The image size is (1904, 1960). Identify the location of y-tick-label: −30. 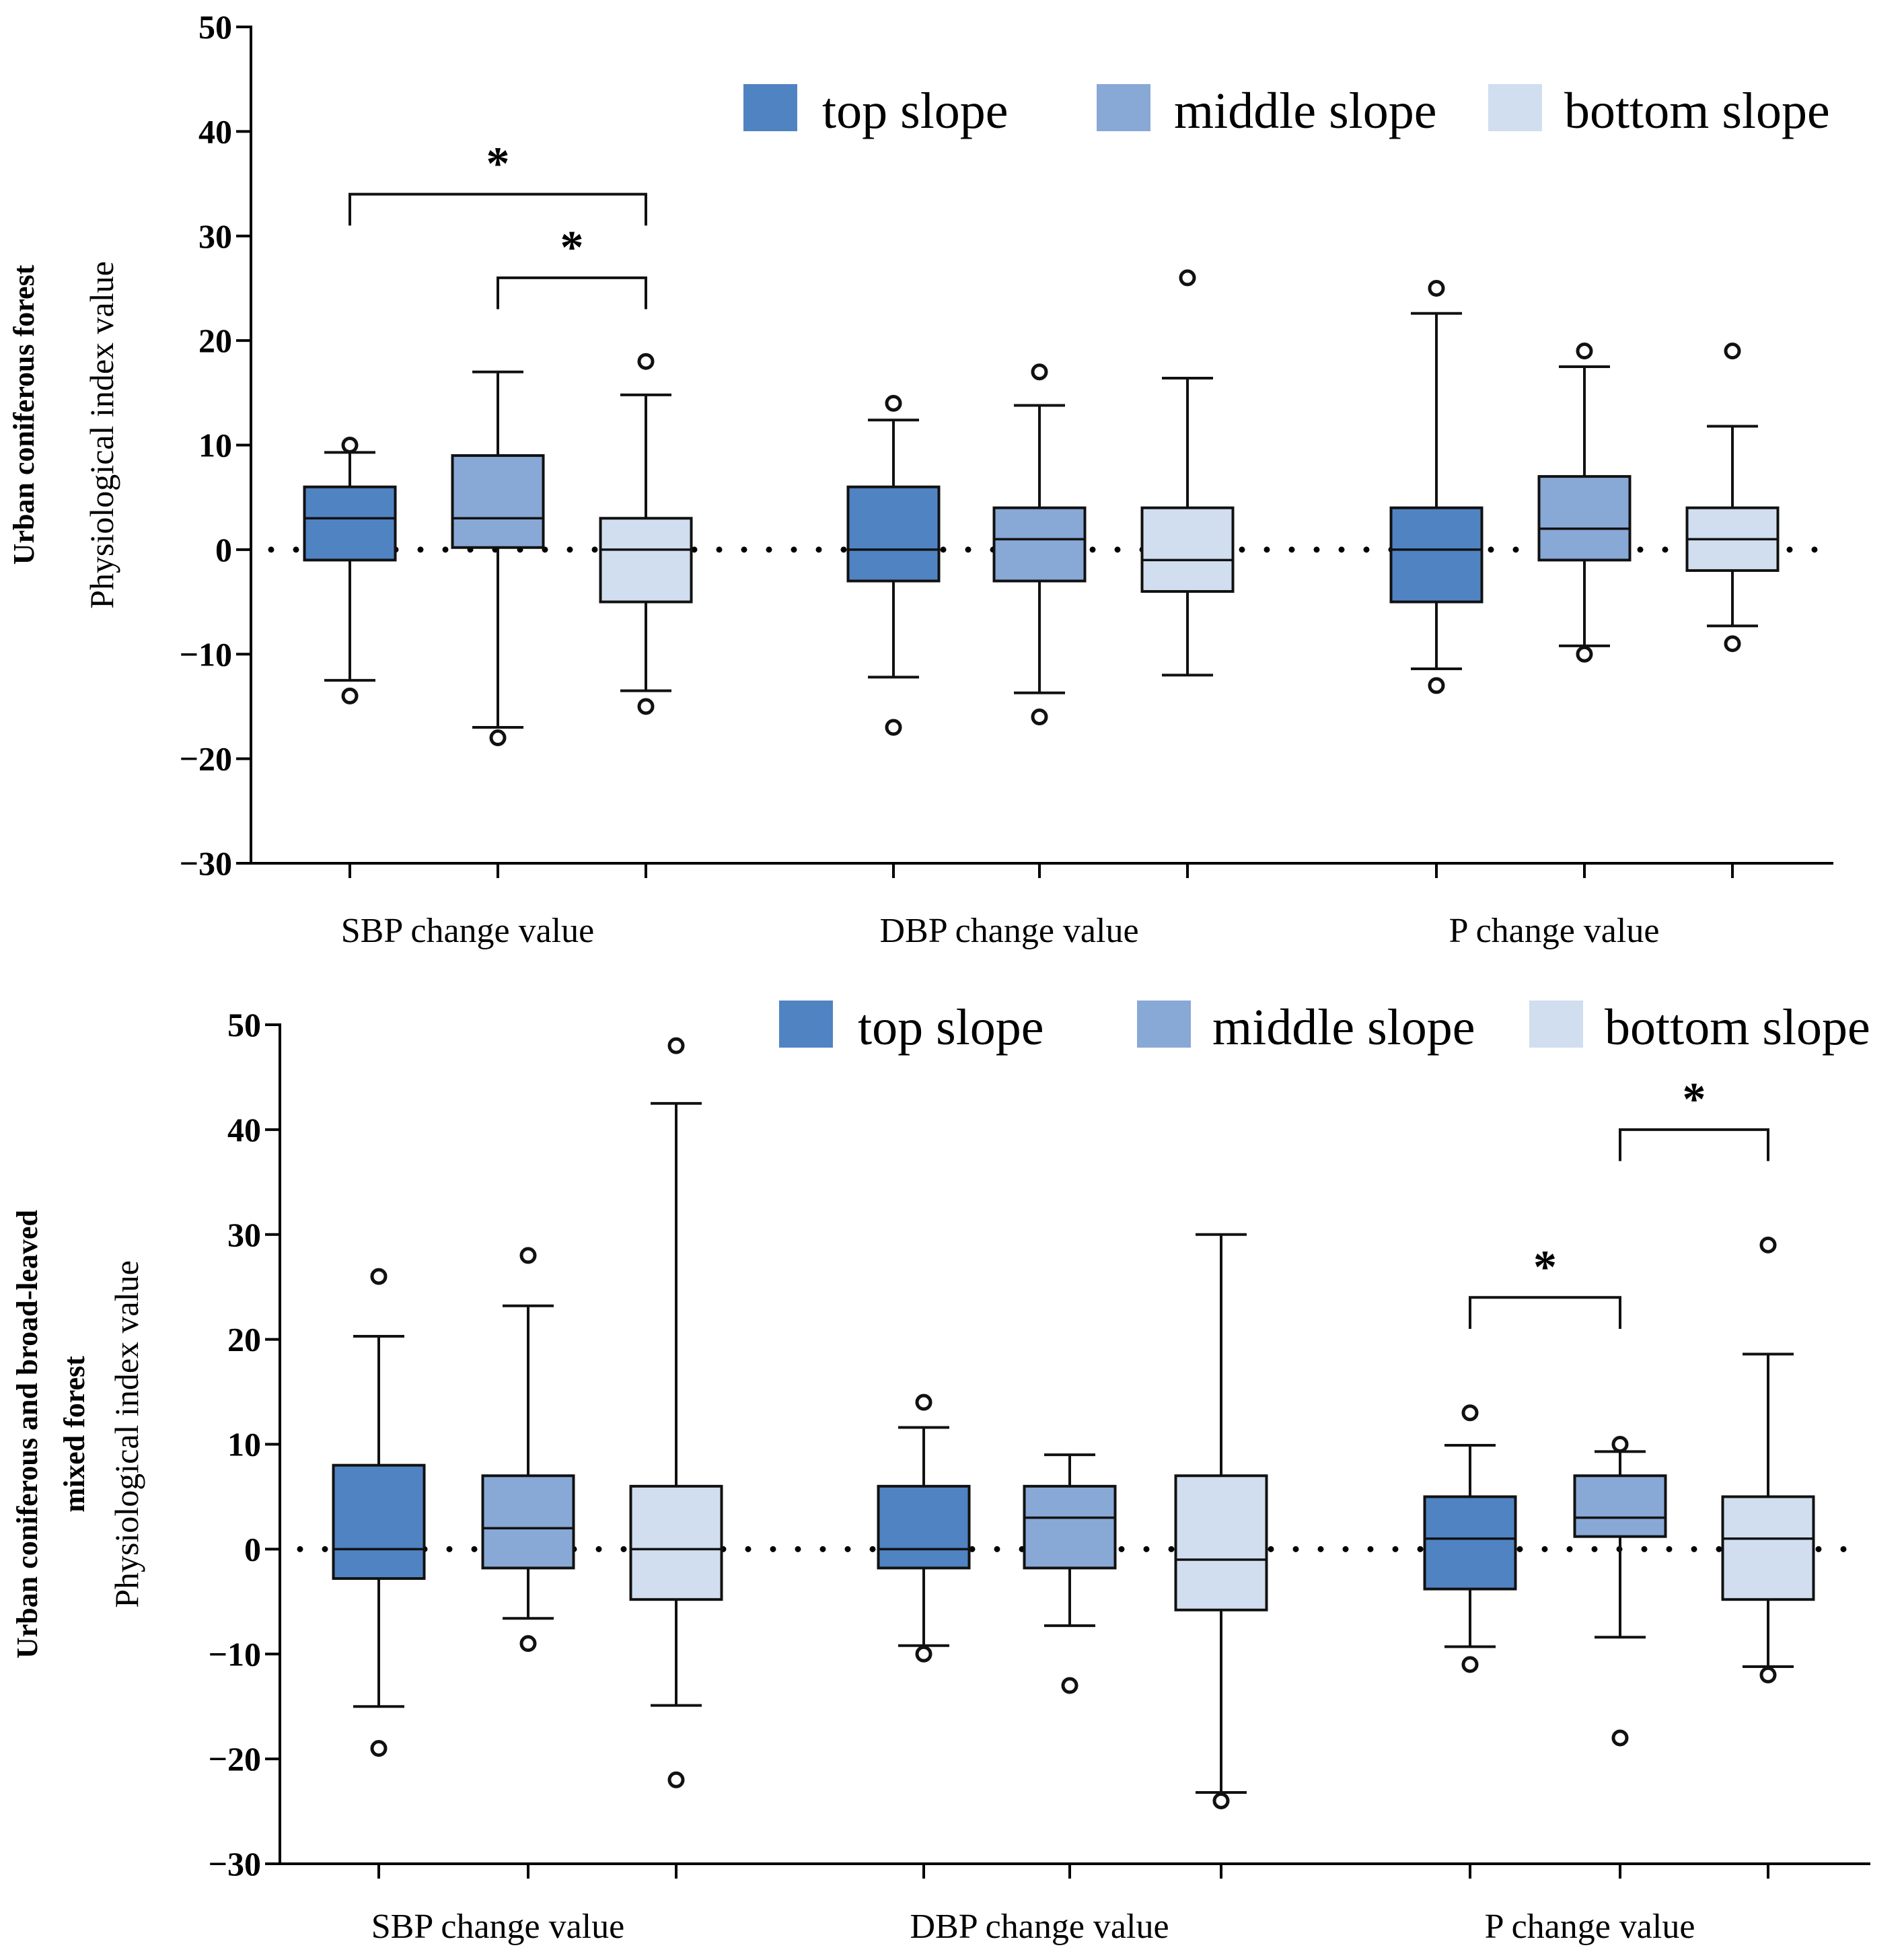
(235, 1864).